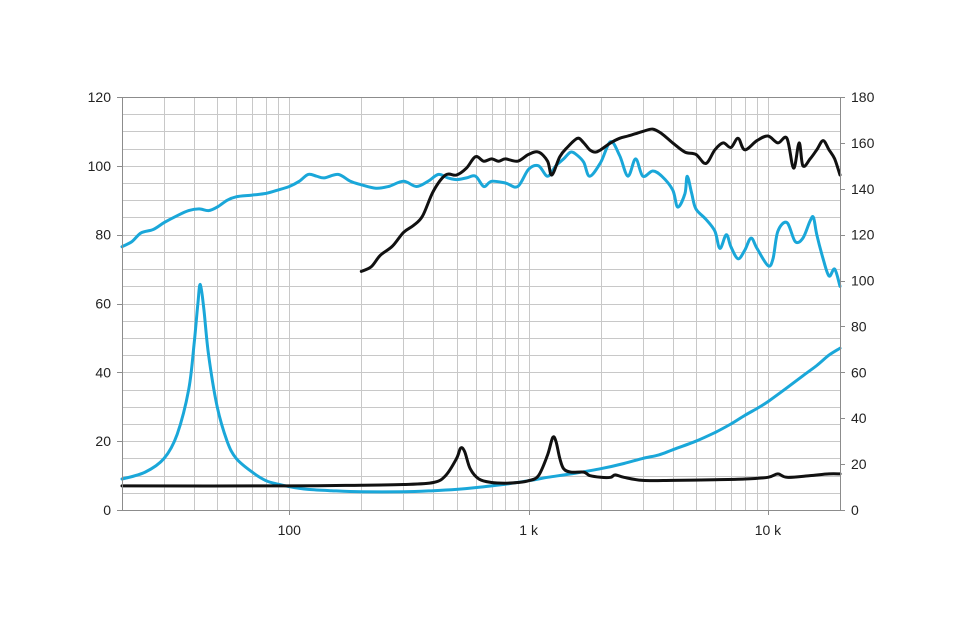 This screenshot has height=620, width=964. I want to click on left-tick-label: 40, so click(103, 372).